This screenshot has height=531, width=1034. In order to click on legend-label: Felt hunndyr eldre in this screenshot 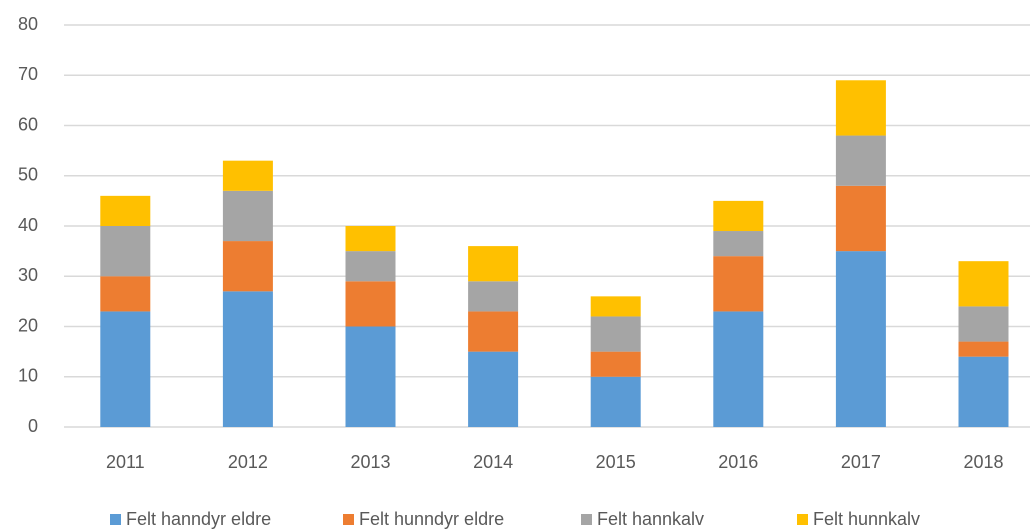, I will do `click(431, 519)`.